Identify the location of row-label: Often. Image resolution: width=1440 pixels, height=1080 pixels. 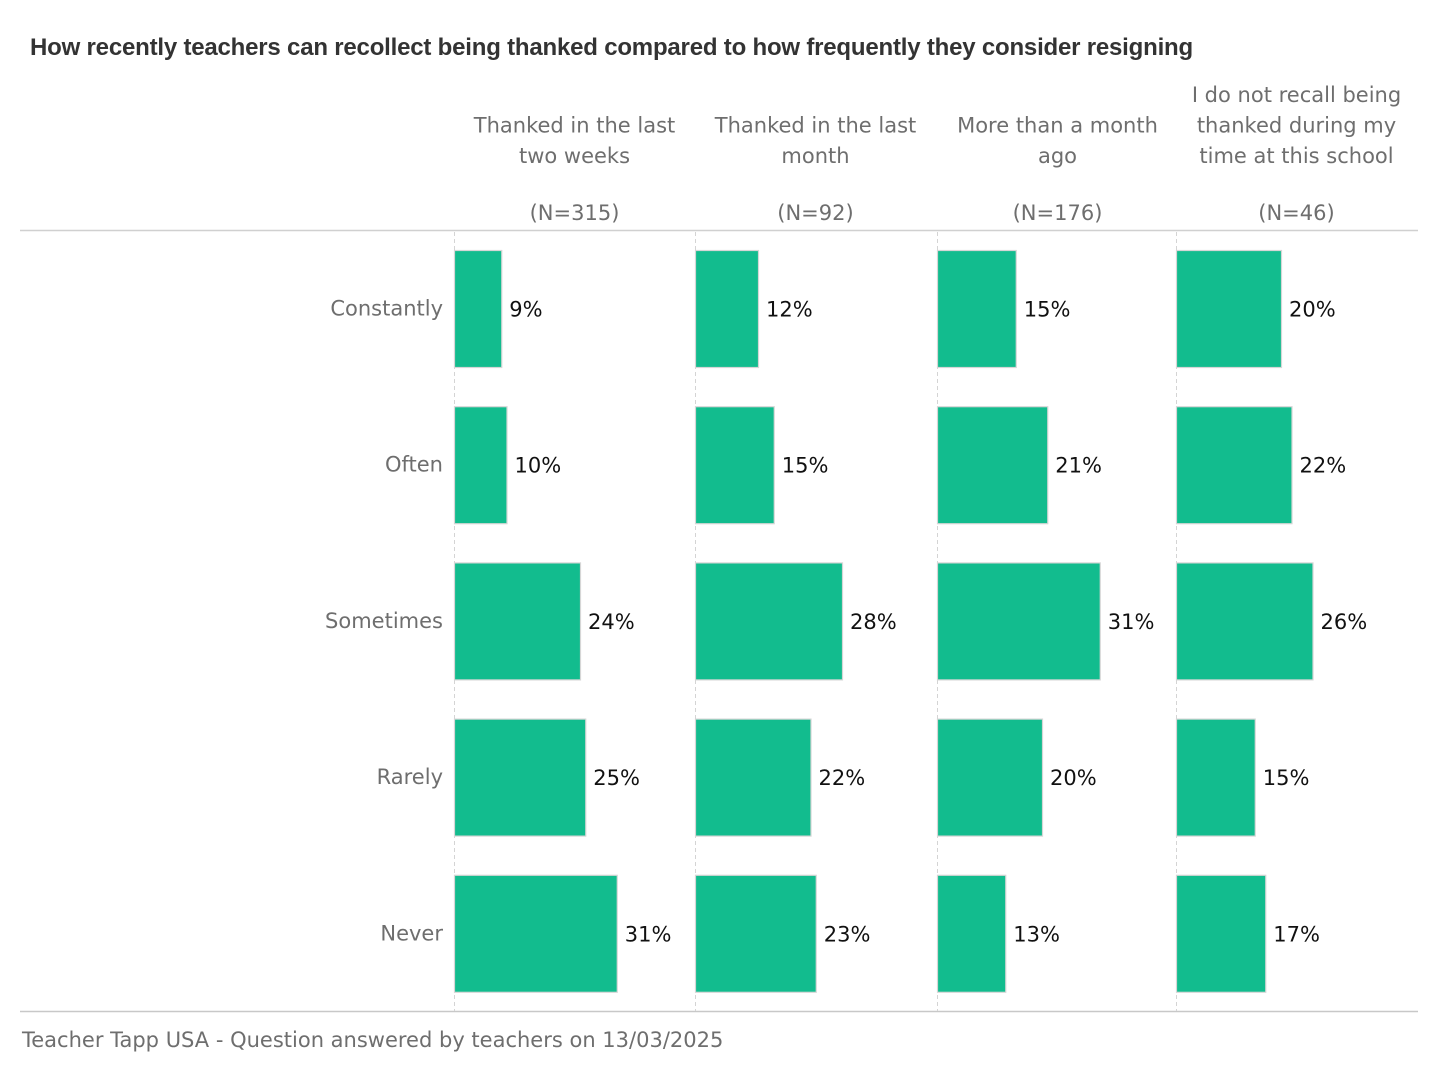
(414, 465).